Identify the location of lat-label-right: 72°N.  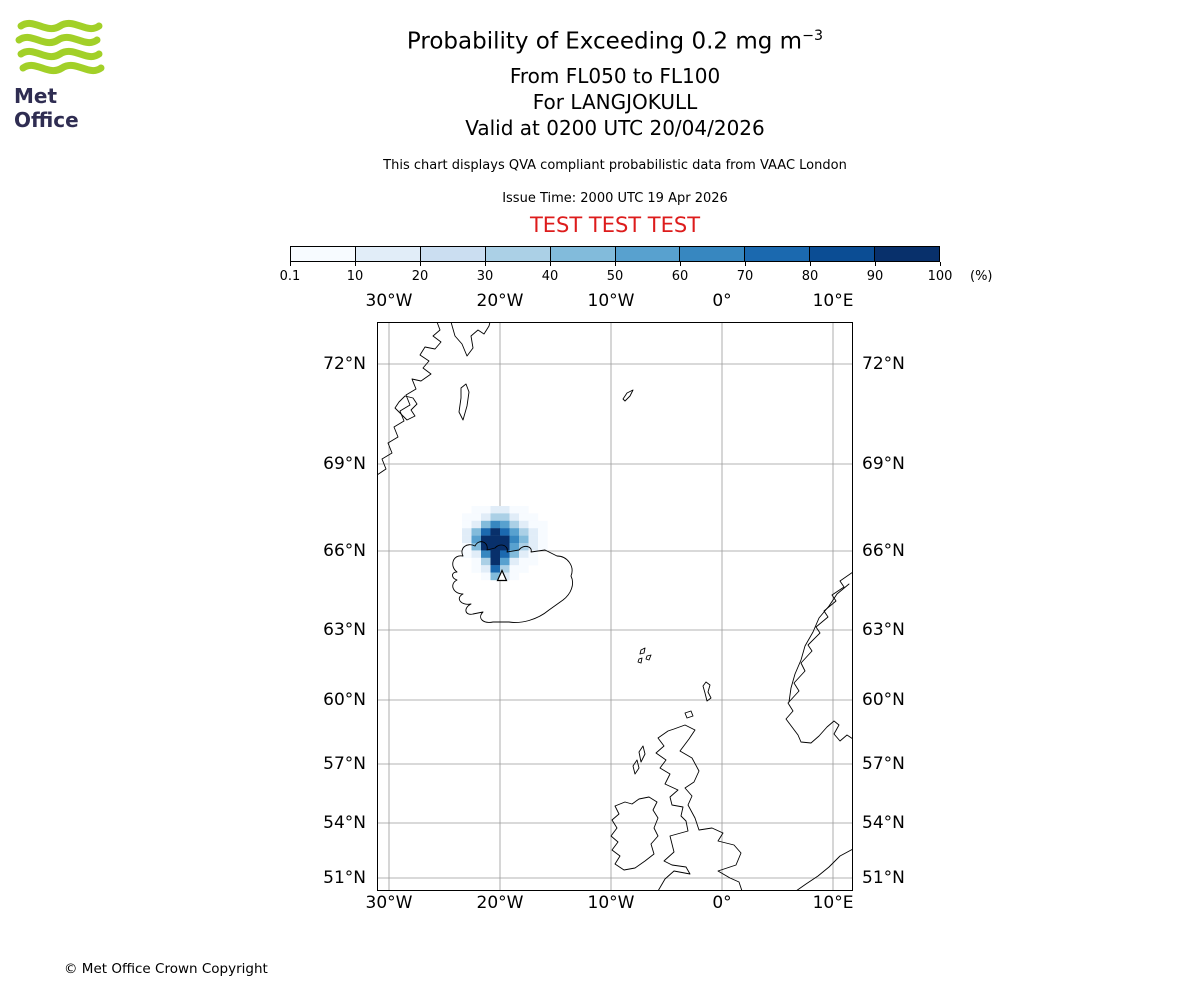
(883, 364).